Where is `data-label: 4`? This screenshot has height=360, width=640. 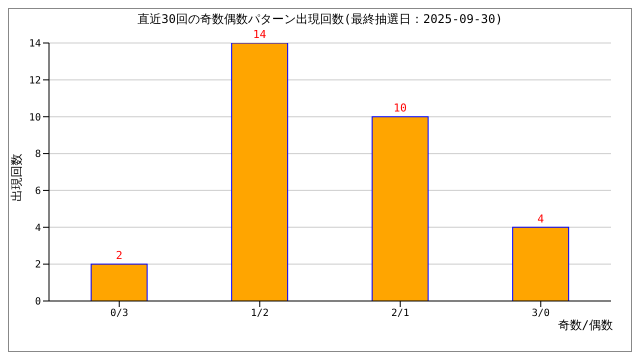 data-label: 4 is located at coordinates (540, 219).